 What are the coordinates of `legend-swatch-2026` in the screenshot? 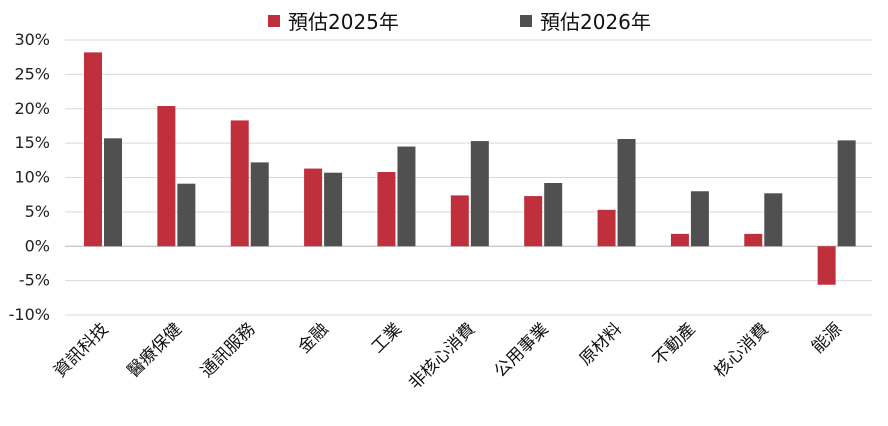 It's located at (526, 20).